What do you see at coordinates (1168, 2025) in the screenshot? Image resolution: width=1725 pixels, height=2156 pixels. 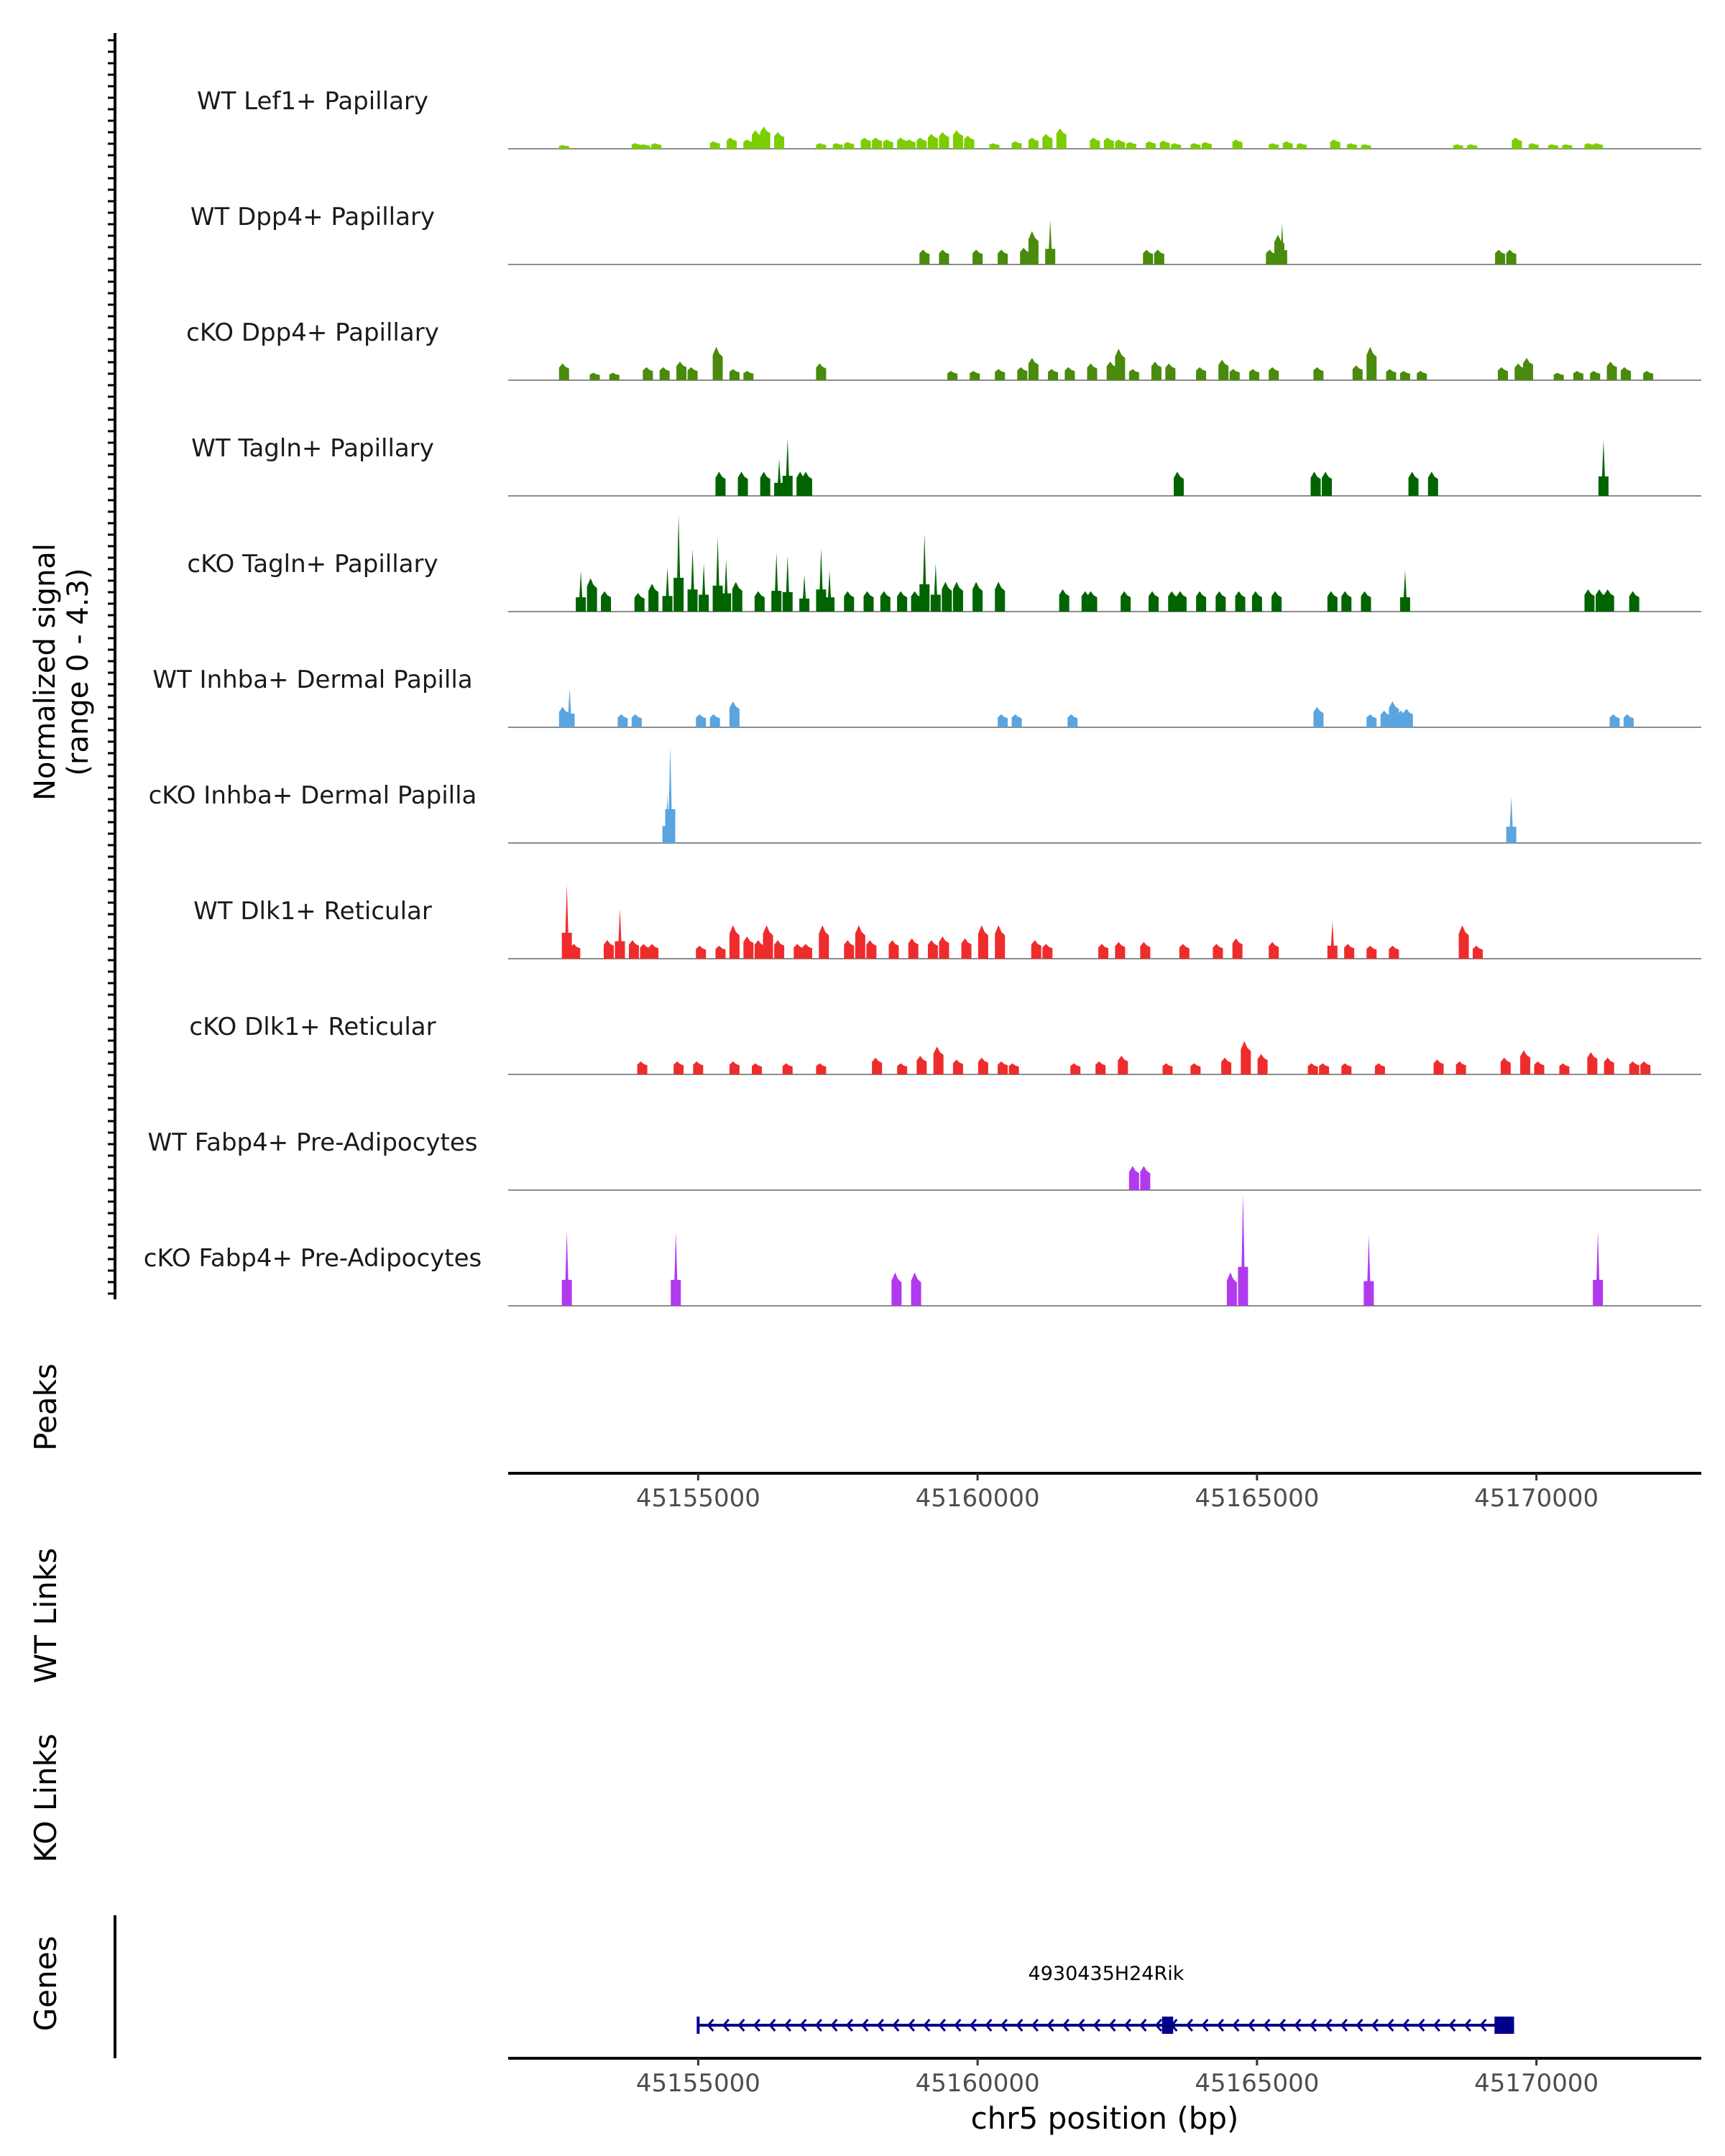 I see `gene-exon` at bounding box center [1168, 2025].